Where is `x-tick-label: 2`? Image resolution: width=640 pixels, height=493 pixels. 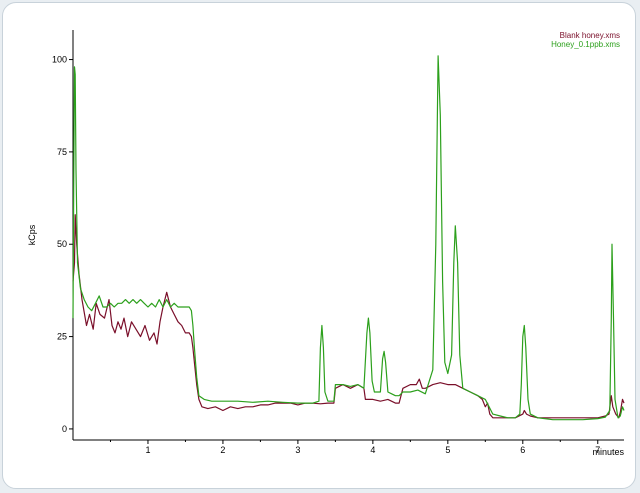
x-tick-label: 2 is located at coordinates (222, 450).